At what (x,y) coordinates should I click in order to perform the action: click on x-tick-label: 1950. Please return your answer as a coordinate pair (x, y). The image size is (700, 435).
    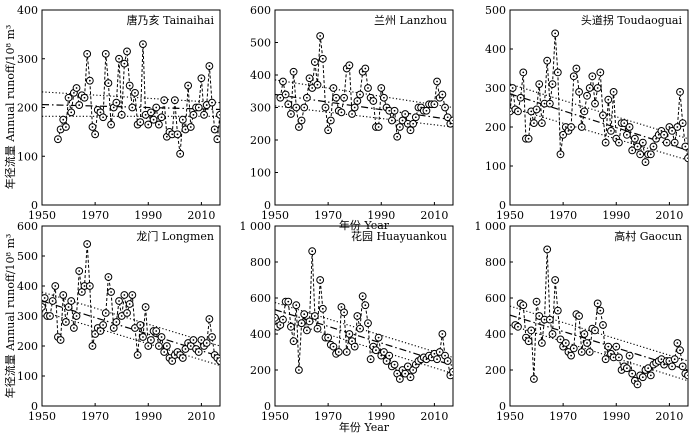
    Looking at the image, I should click on (510, 215).